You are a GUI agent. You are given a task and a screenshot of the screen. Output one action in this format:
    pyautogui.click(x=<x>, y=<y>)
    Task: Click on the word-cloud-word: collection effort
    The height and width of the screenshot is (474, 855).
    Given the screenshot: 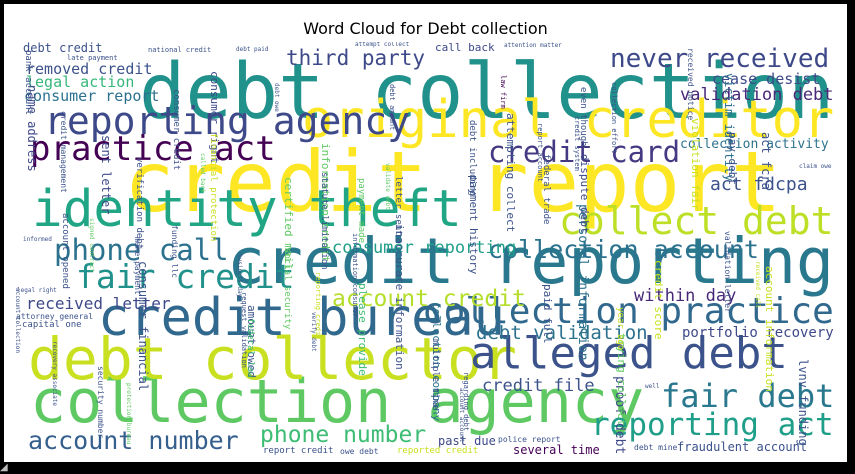 What is the action you would take?
    pyautogui.click(x=614, y=118)
    